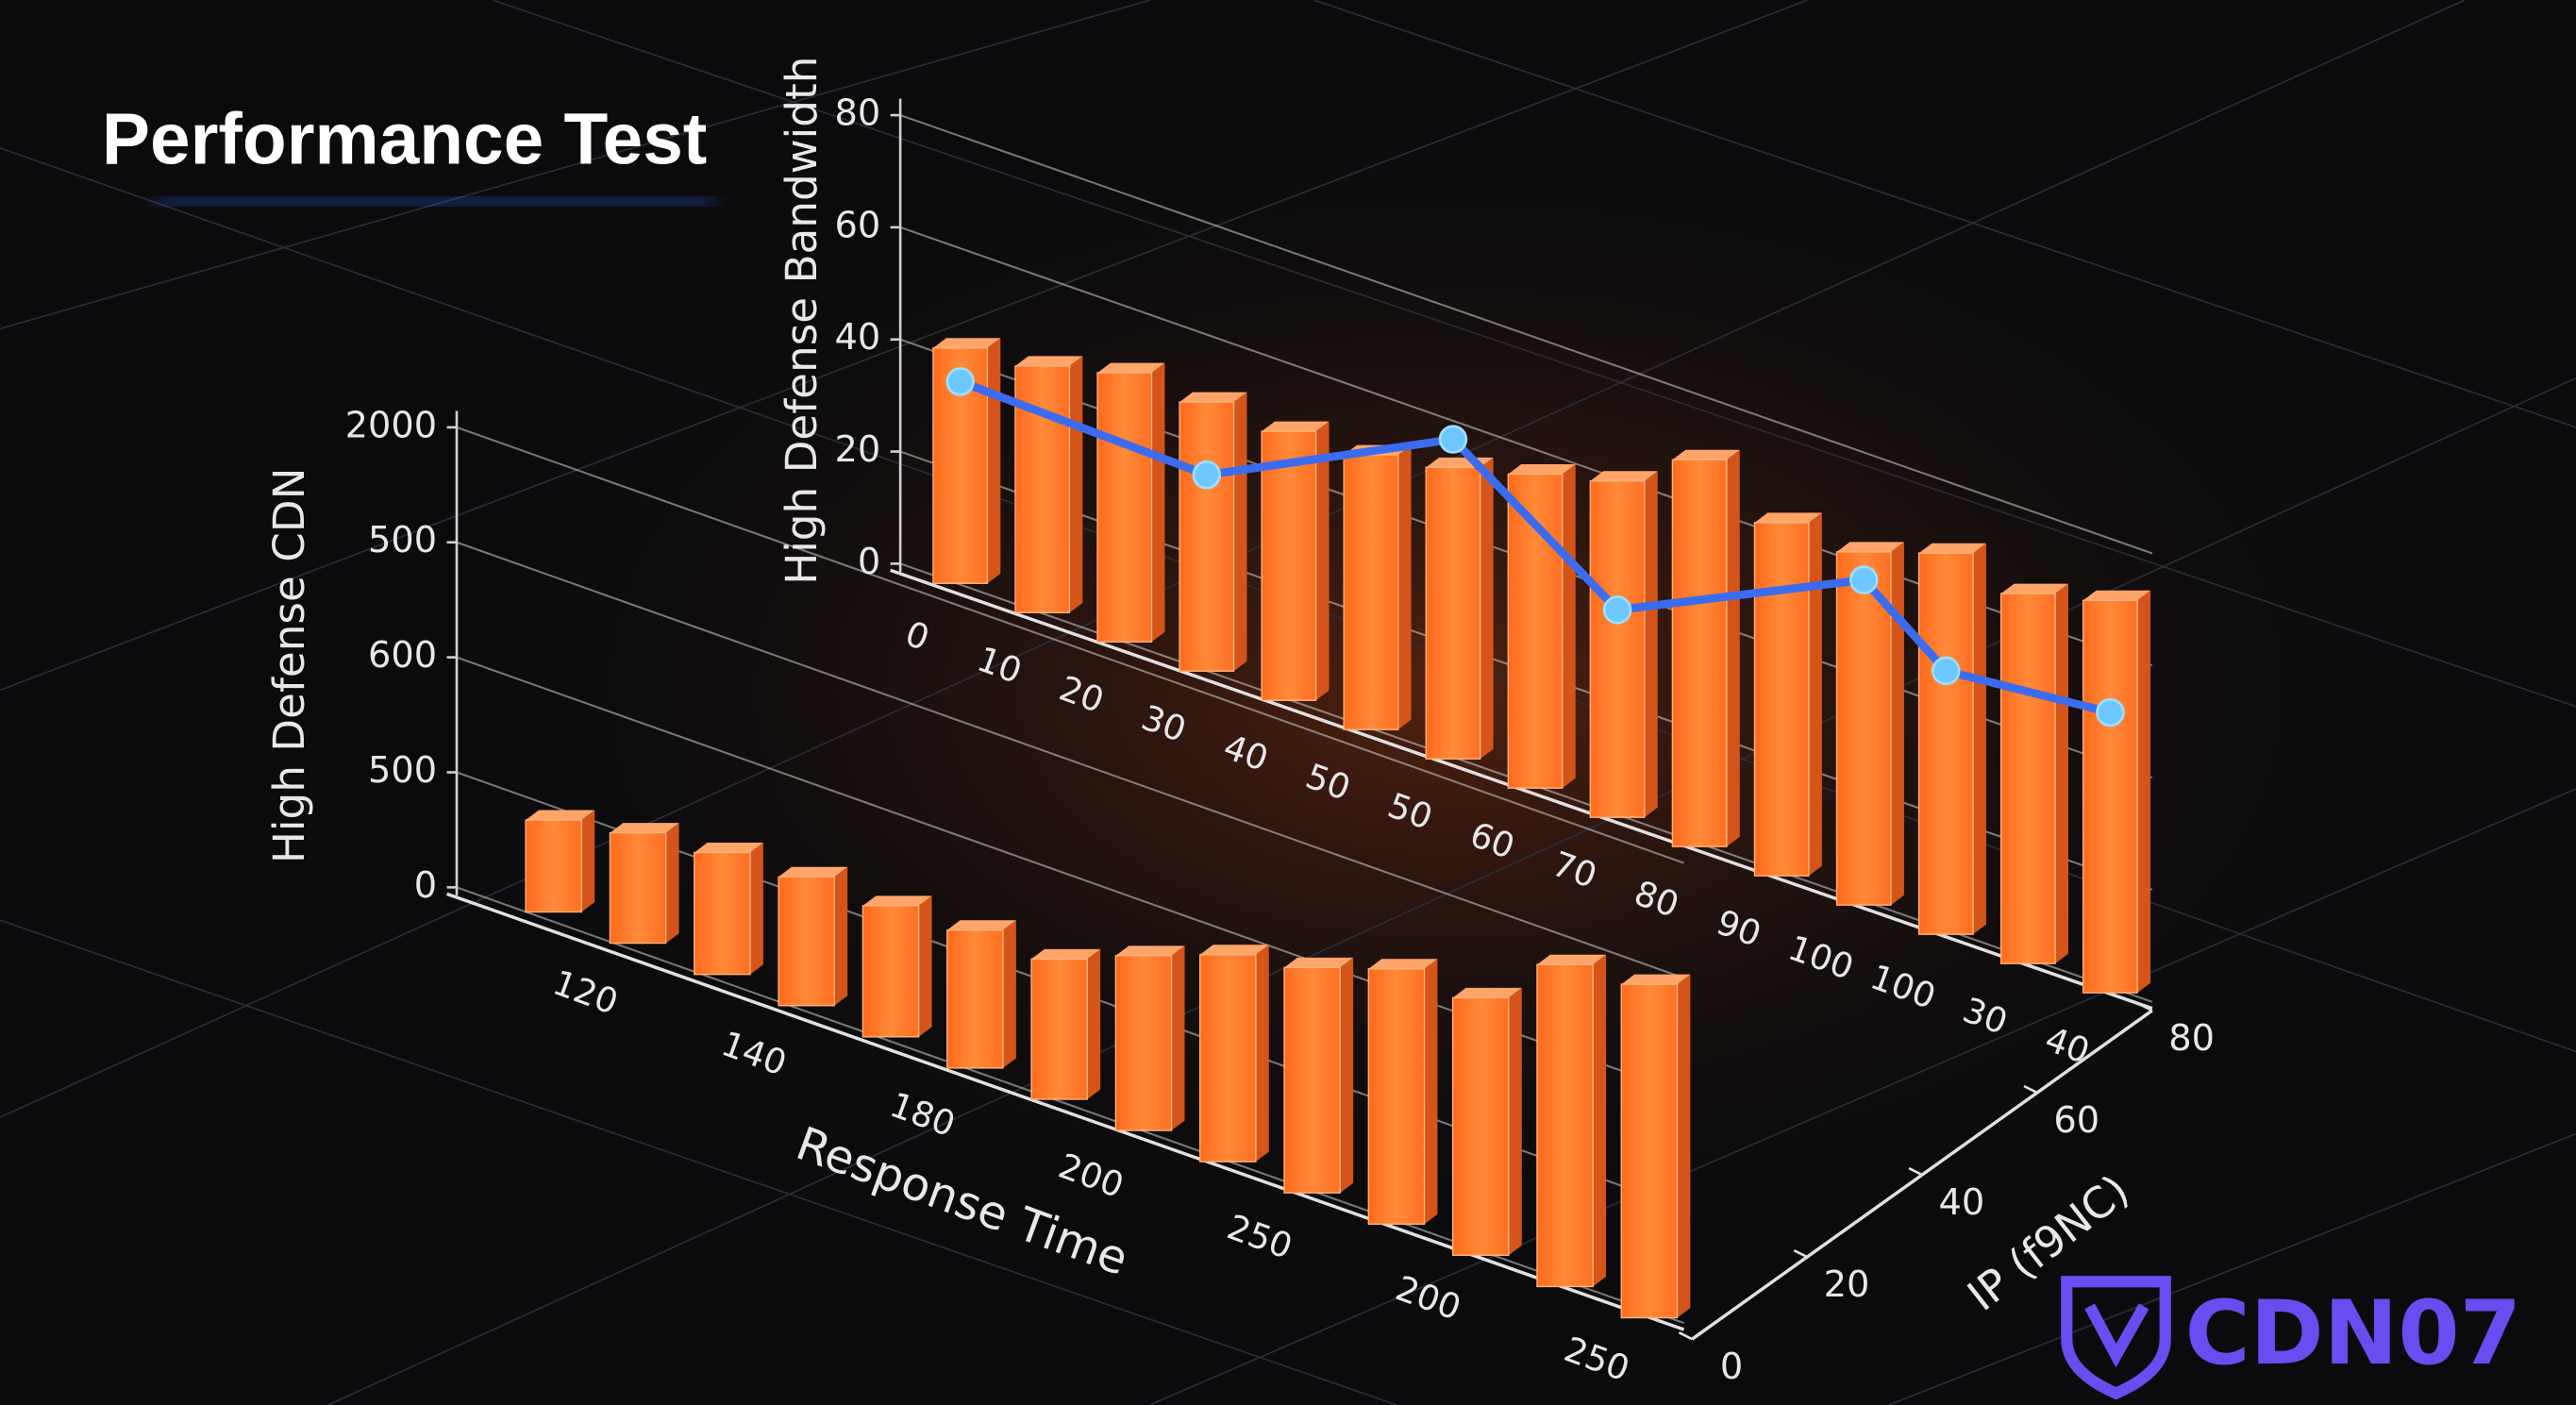  Describe the element at coordinates (857, 449) in the screenshot. I see `y-tick-label: 20` at that location.